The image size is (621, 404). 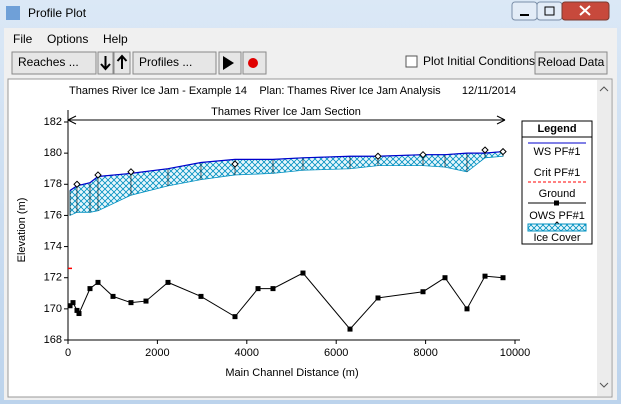 I want to click on checkbox, so click(x=411, y=61).